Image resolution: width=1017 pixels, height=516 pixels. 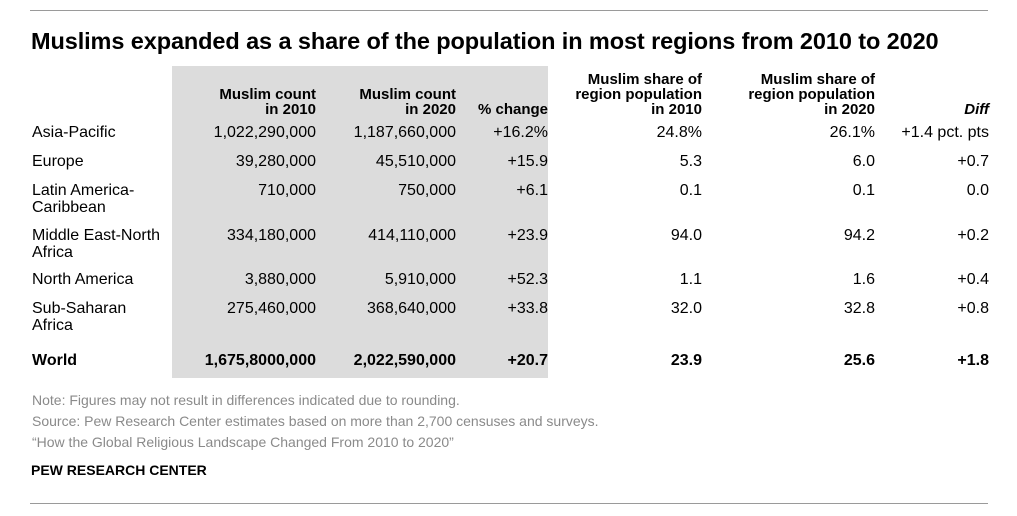 What do you see at coordinates (859, 308) in the screenshot?
I see `table-cell: 32.8` at bounding box center [859, 308].